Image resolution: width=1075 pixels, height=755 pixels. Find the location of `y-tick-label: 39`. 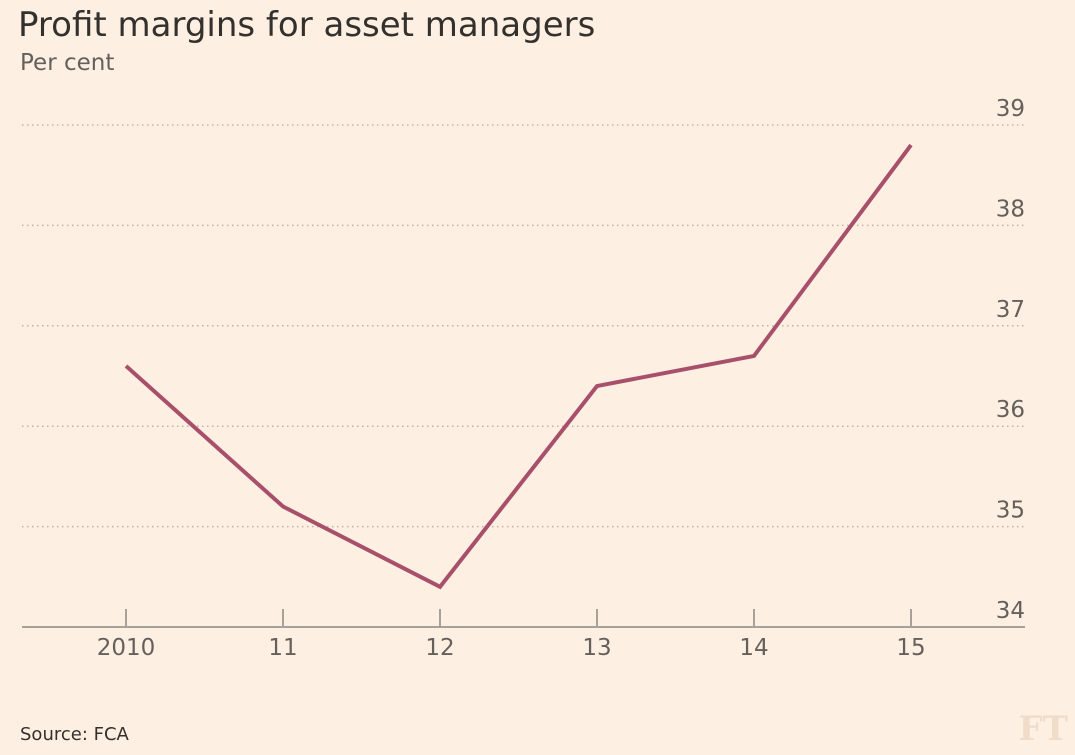

y-tick-label: 39 is located at coordinates (1010, 109).